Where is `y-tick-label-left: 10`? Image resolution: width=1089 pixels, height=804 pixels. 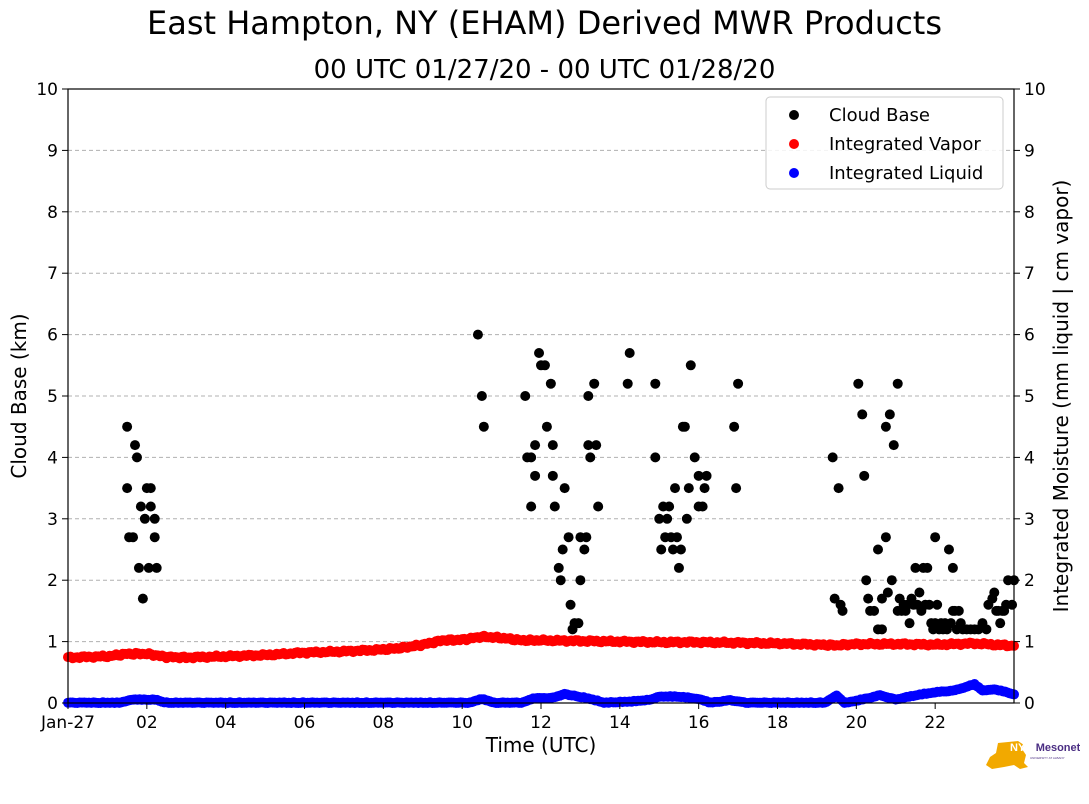
y-tick-label-left: 10 is located at coordinates (47, 90).